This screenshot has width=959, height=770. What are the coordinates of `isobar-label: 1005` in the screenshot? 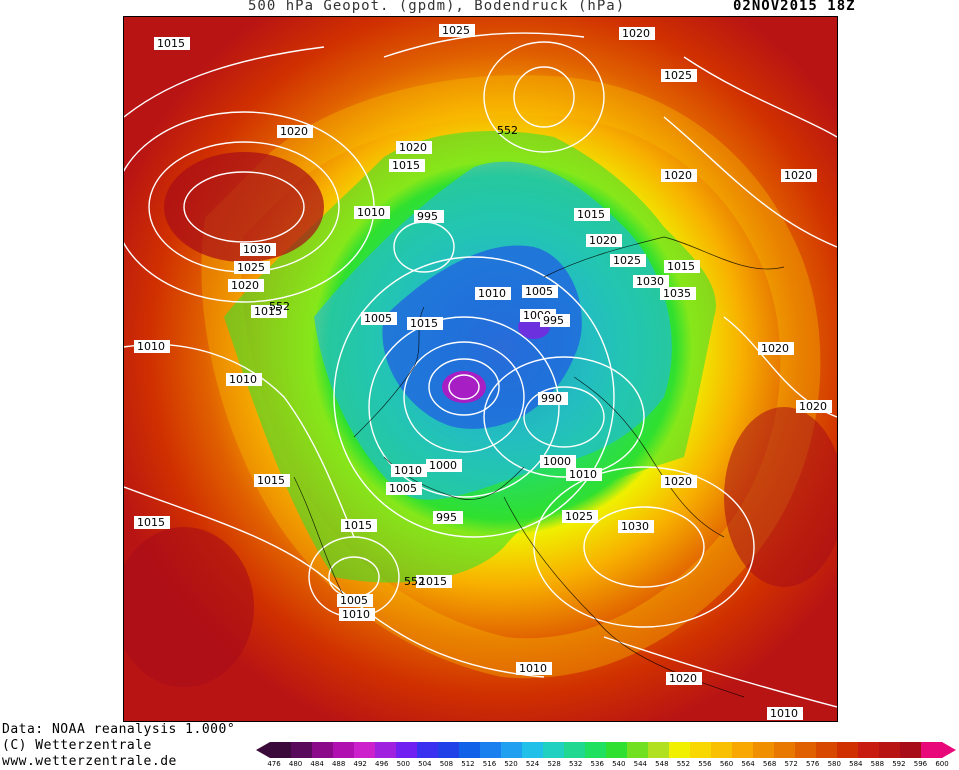 It's located at (354, 600).